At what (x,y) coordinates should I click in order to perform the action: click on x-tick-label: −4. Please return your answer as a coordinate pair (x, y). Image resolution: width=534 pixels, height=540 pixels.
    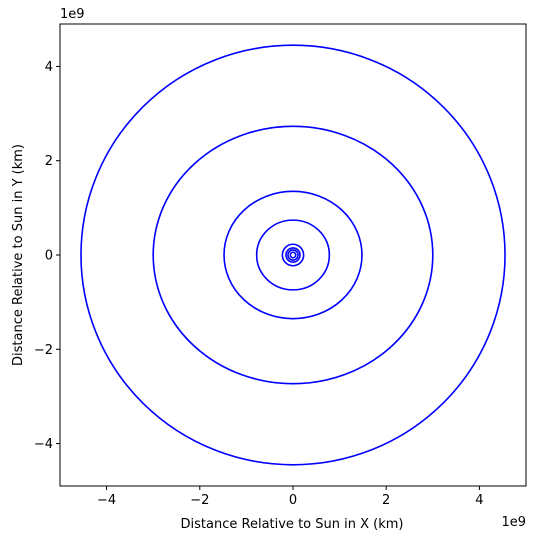
    Looking at the image, I should click on (106, 500).